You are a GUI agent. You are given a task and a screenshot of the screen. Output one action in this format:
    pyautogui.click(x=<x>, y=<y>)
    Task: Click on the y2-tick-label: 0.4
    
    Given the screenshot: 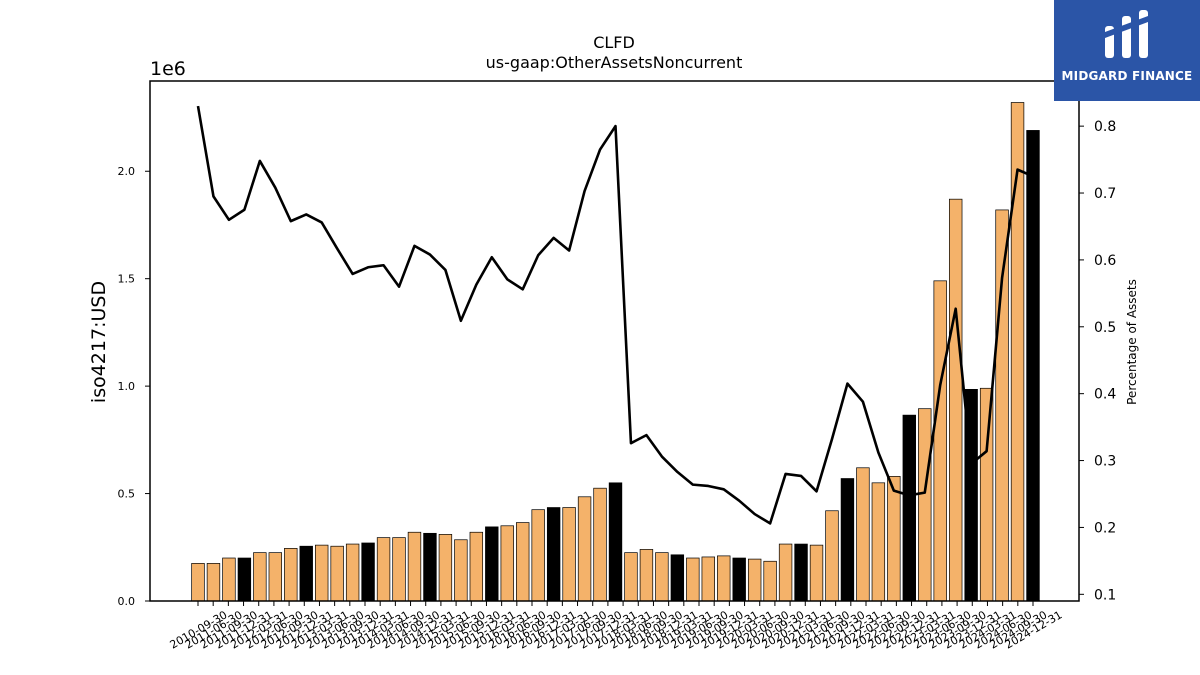 What is the action you would take?
    pyautogui.click(x=1105, y=395)
    